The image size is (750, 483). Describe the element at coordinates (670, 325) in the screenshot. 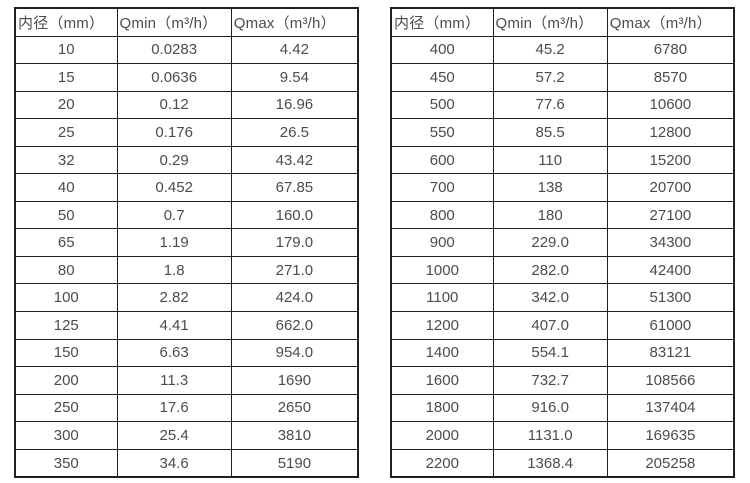

I see `qmax-cell: 61000` at that location.